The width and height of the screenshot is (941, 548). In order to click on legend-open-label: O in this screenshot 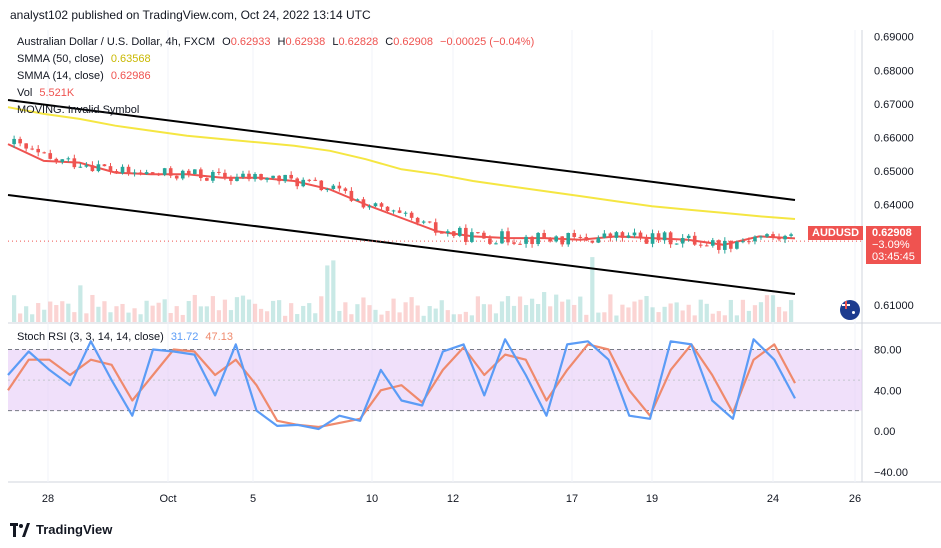, I will do `click(226, 42)`.